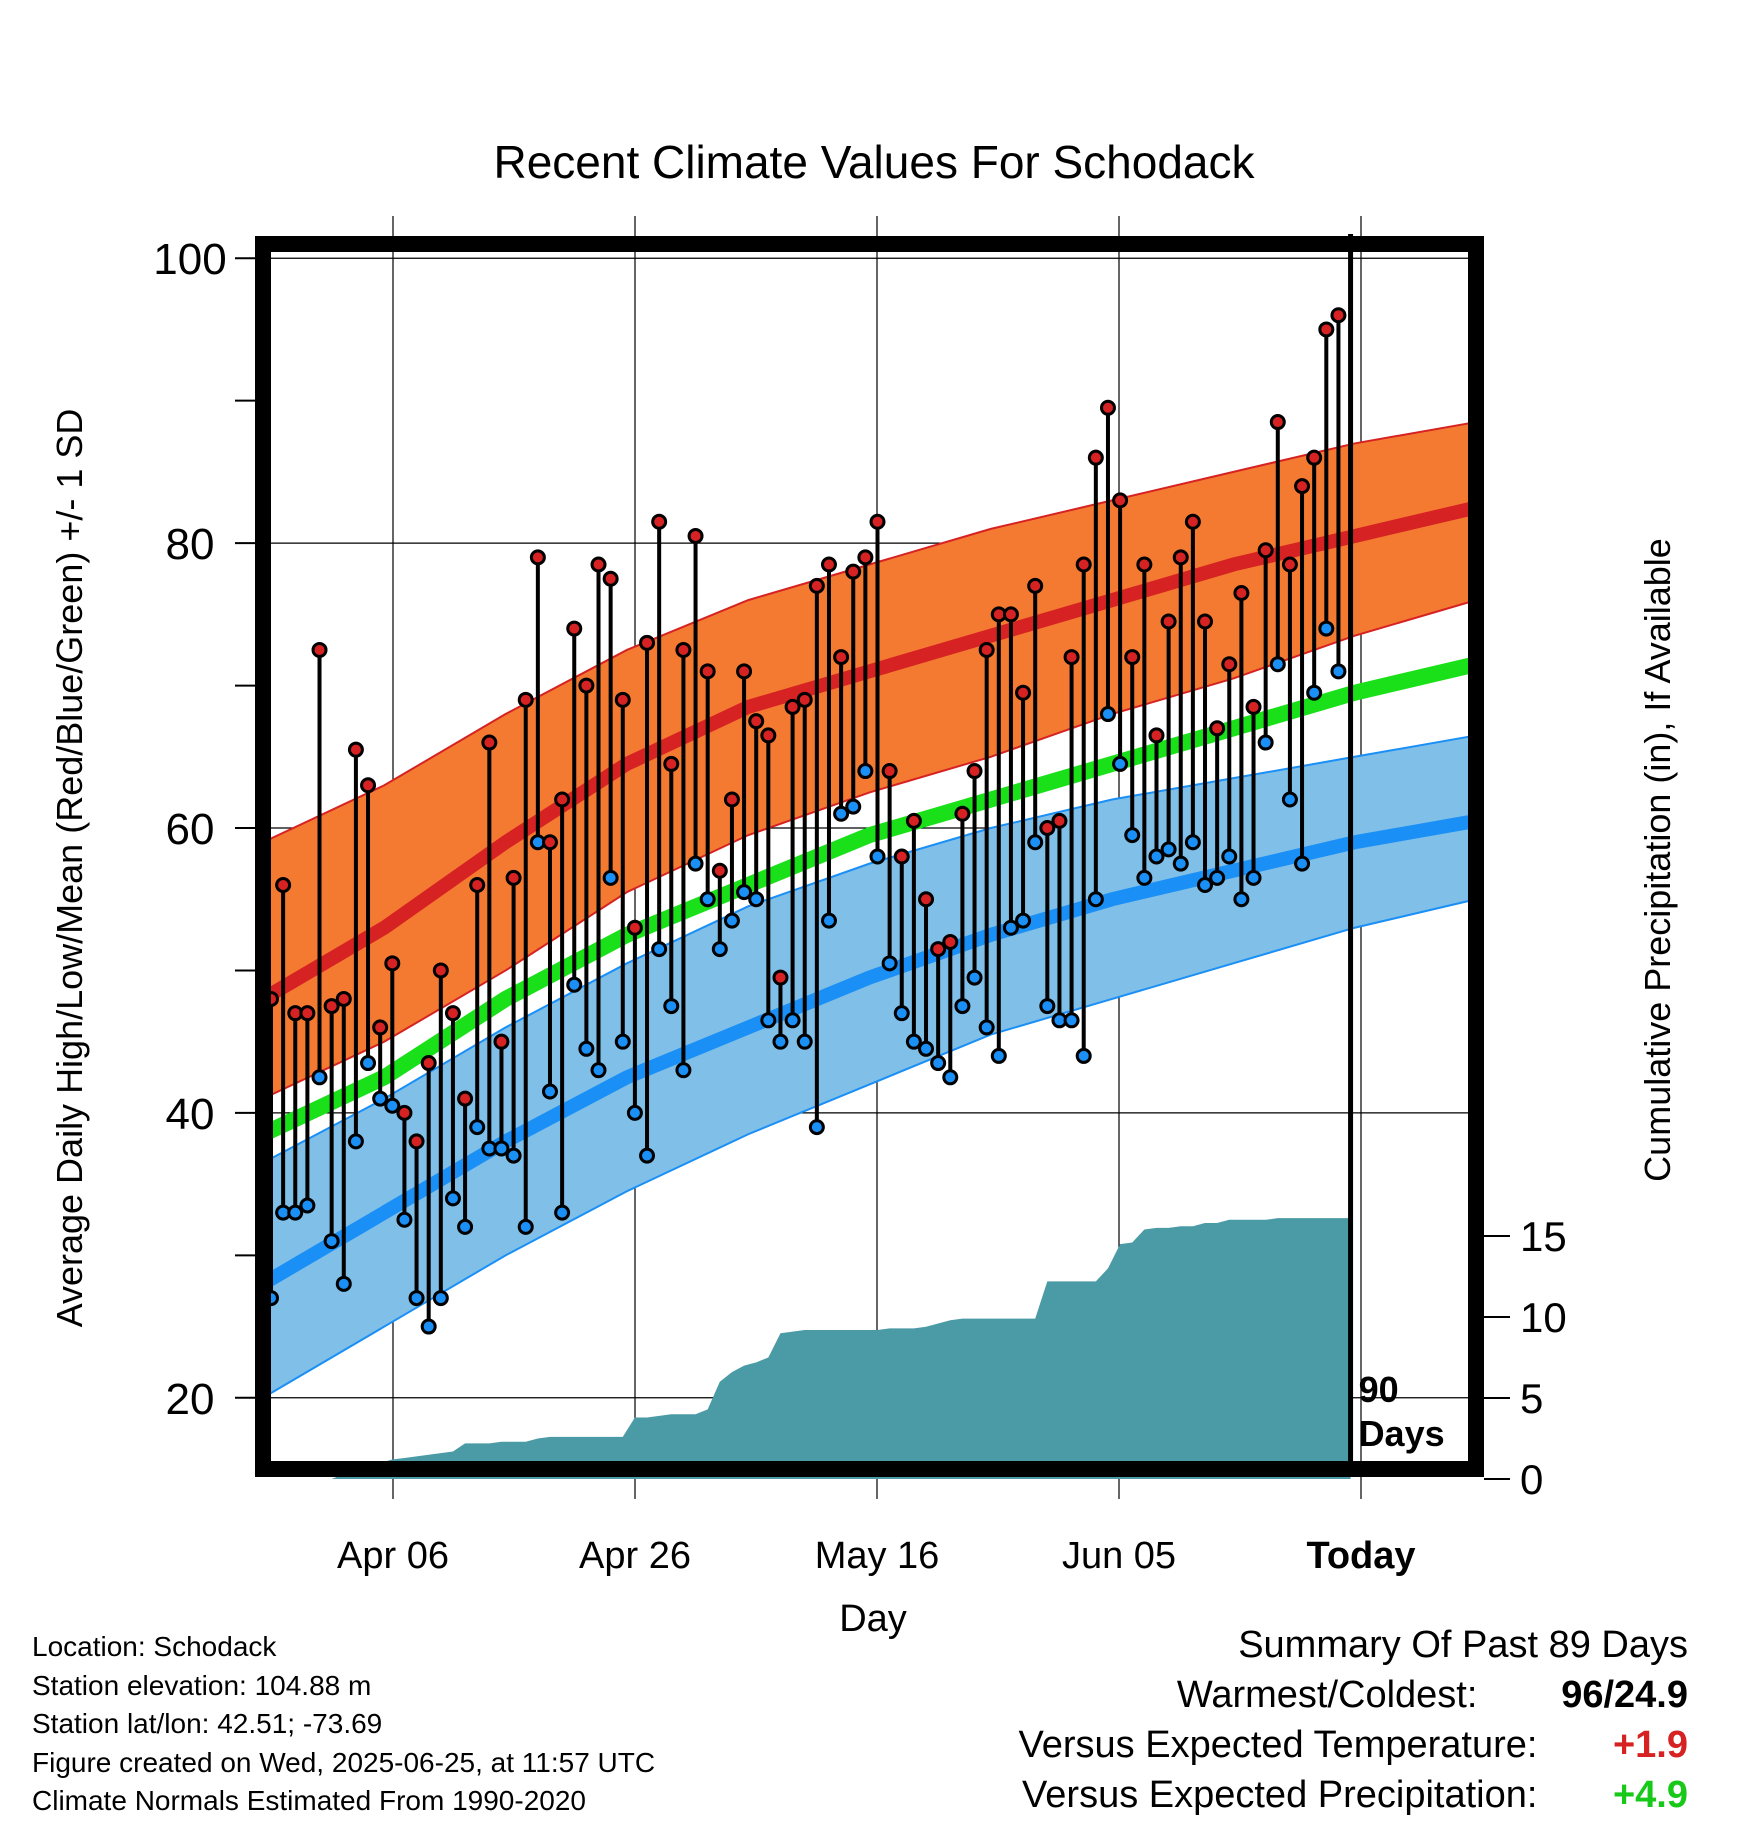 Image resolution: width=1748 pixels, height=1828 pixels. I want to click on summary-precip-row: Versus Expected Precipitation: +4.9, so click(1353, 1795).